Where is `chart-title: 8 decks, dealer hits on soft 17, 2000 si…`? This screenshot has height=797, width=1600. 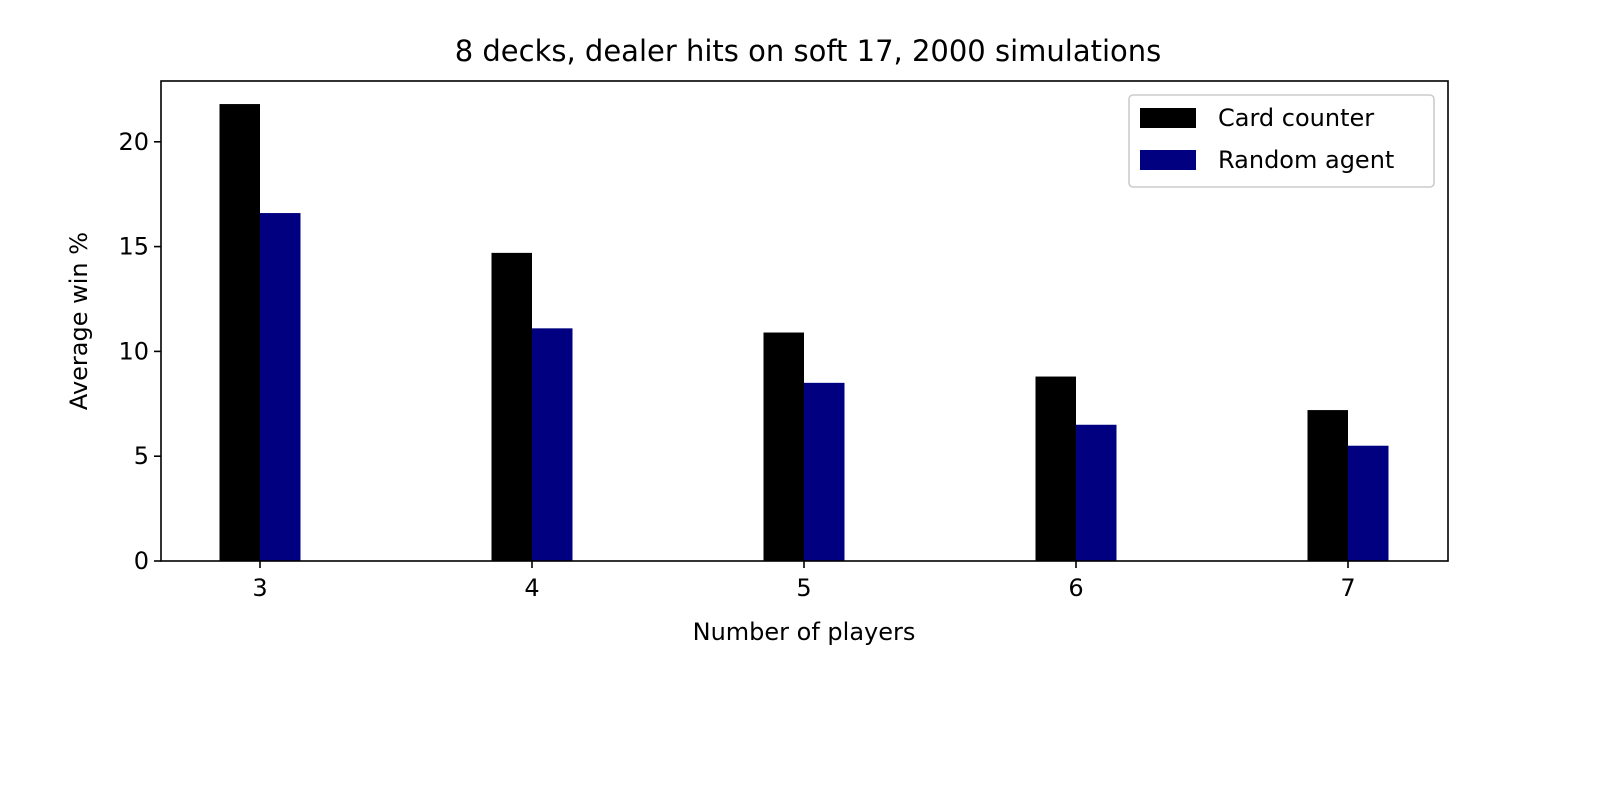 chart-title: 8 decks, dealer hits on soft 17, 2000 si… is located at coordinates (808, 51).